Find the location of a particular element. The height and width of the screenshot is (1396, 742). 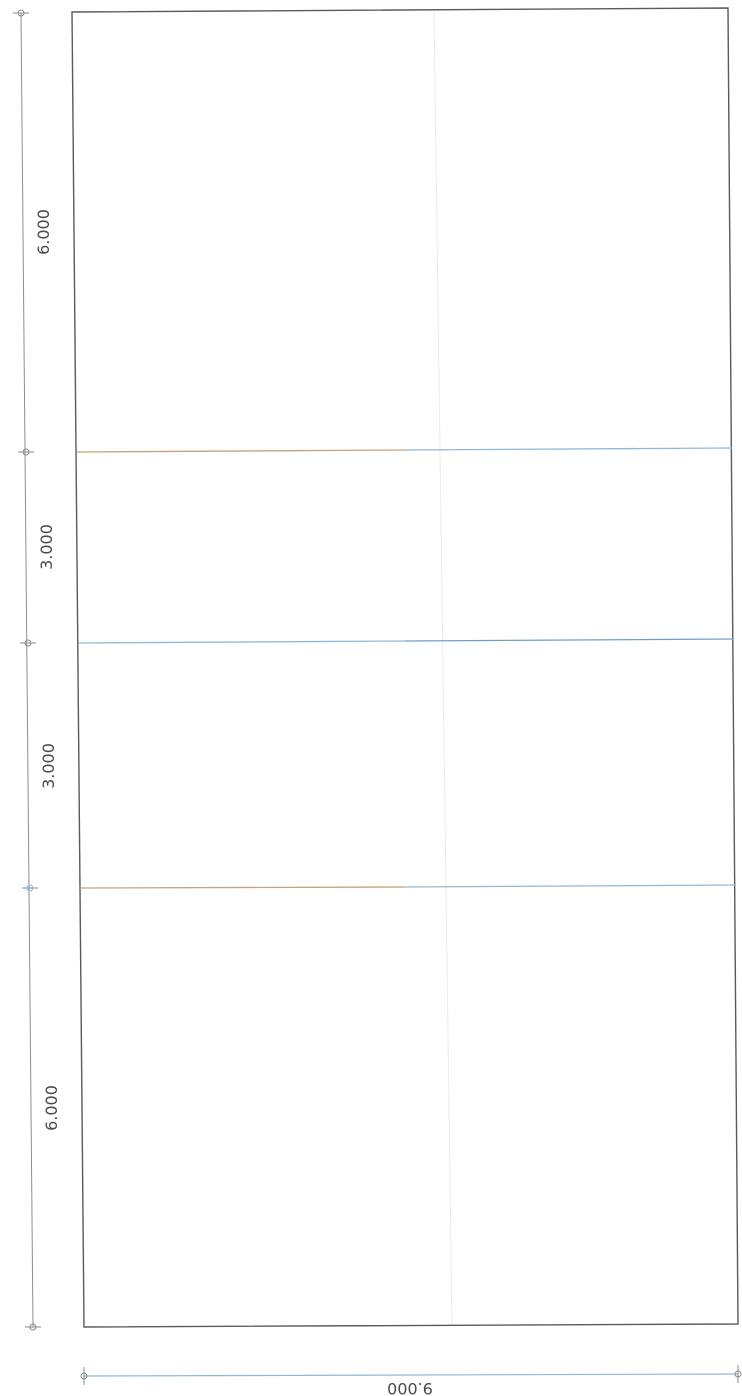

dimension-tick-left is located at coordinates (84, 1376).